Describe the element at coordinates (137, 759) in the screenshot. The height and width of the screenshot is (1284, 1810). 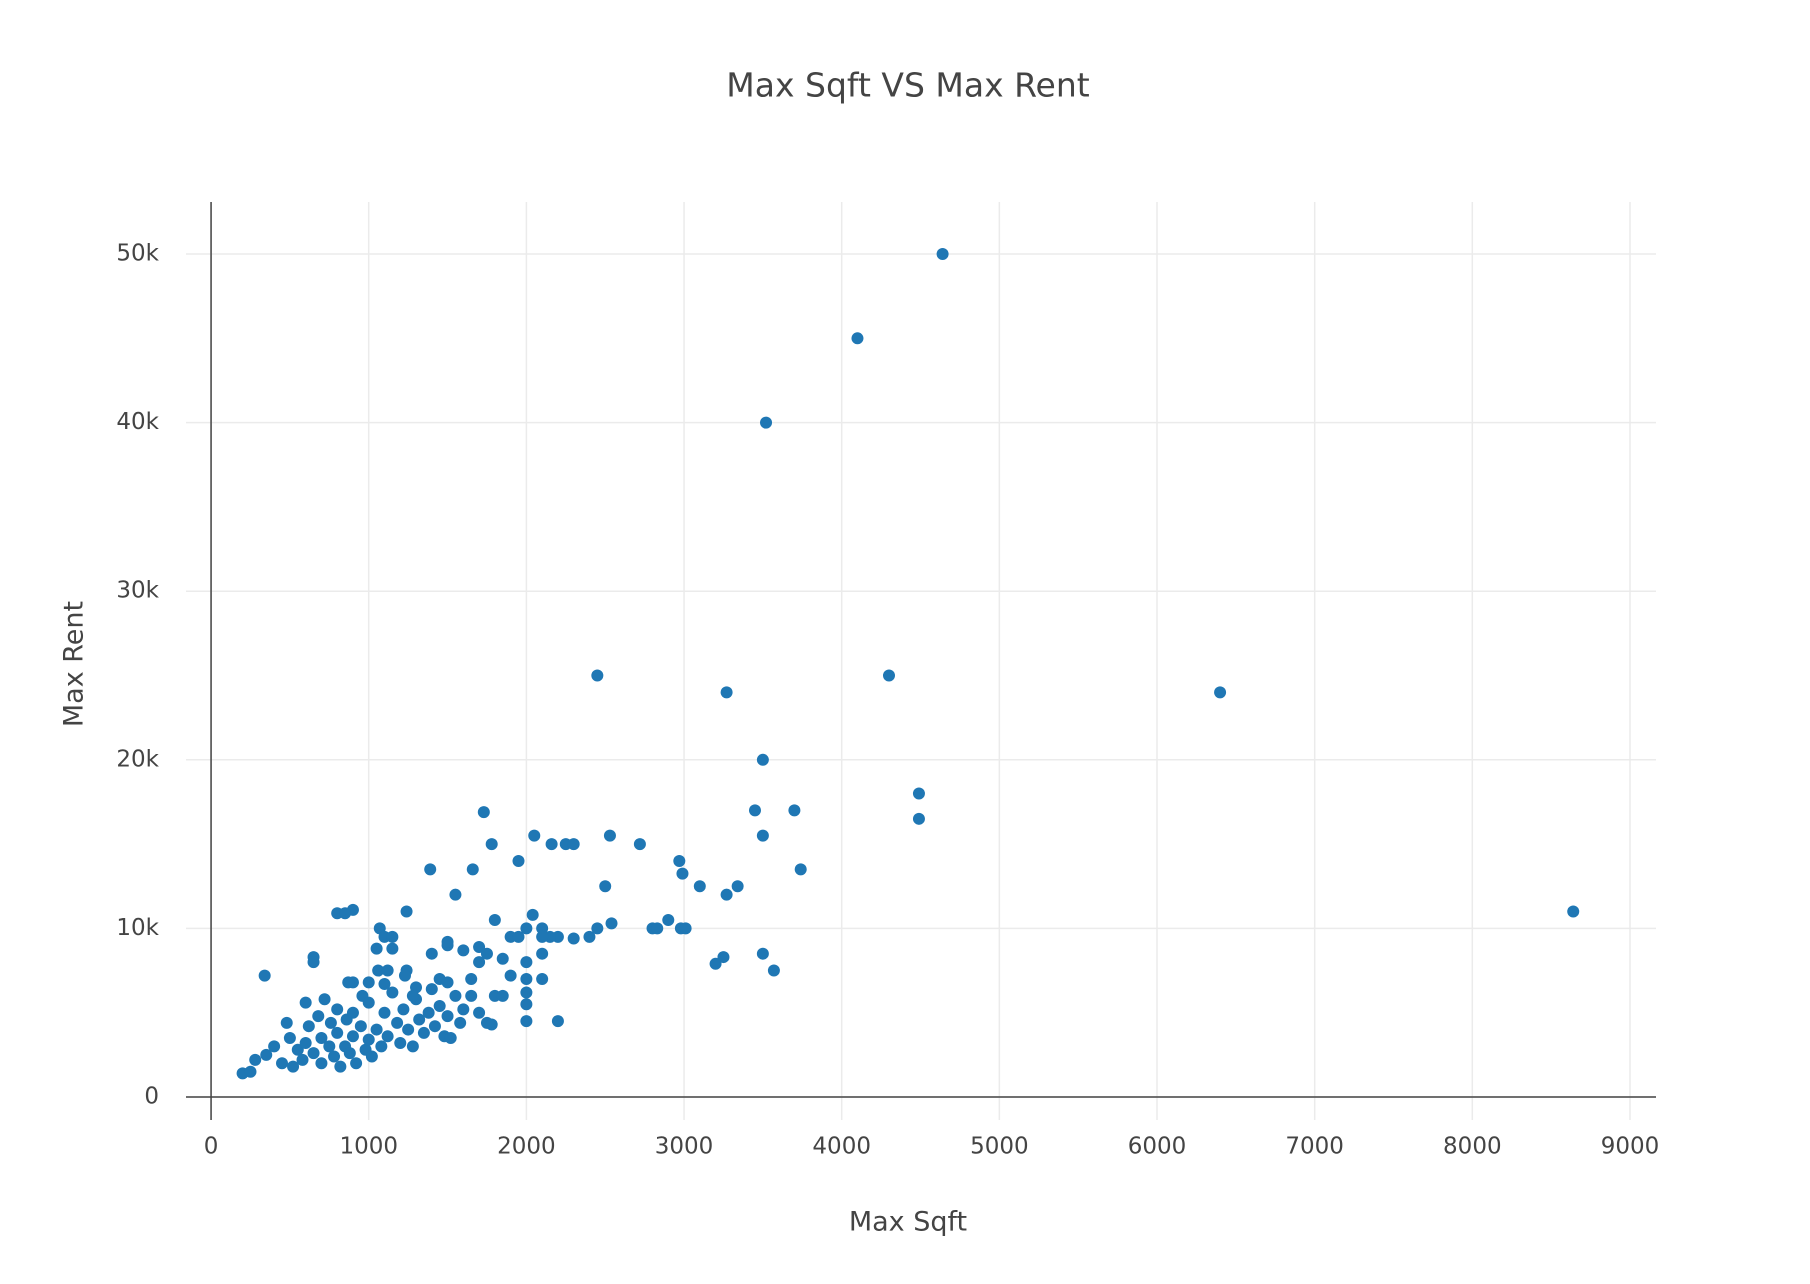
I see `y-tick-label: 20k` at that location.